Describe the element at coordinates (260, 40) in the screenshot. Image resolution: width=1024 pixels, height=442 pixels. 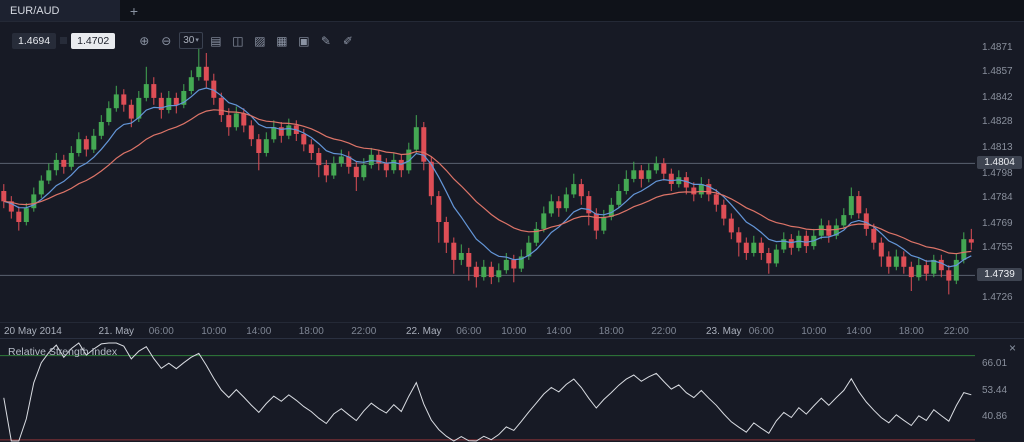
I see `line-chart-style-icon: ▨` at that location.